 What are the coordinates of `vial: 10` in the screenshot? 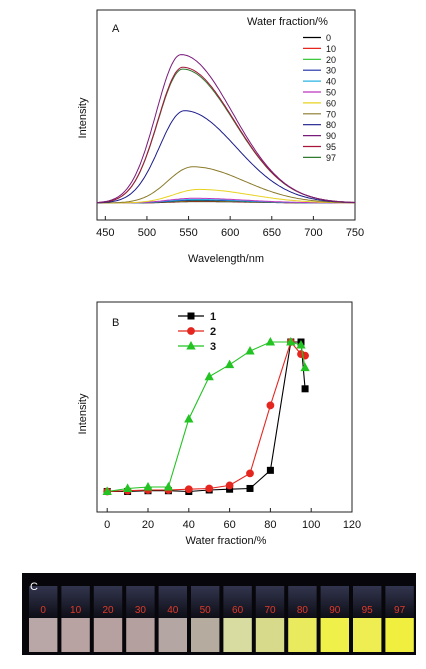 It's located at (75, 619).